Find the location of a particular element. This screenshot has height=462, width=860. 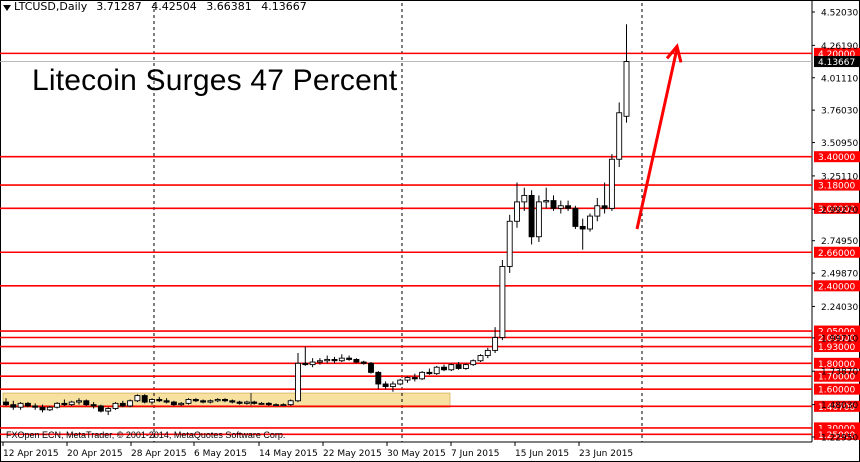

level-label-2.00000: 2.00000 is located at coordinates (836, 339).